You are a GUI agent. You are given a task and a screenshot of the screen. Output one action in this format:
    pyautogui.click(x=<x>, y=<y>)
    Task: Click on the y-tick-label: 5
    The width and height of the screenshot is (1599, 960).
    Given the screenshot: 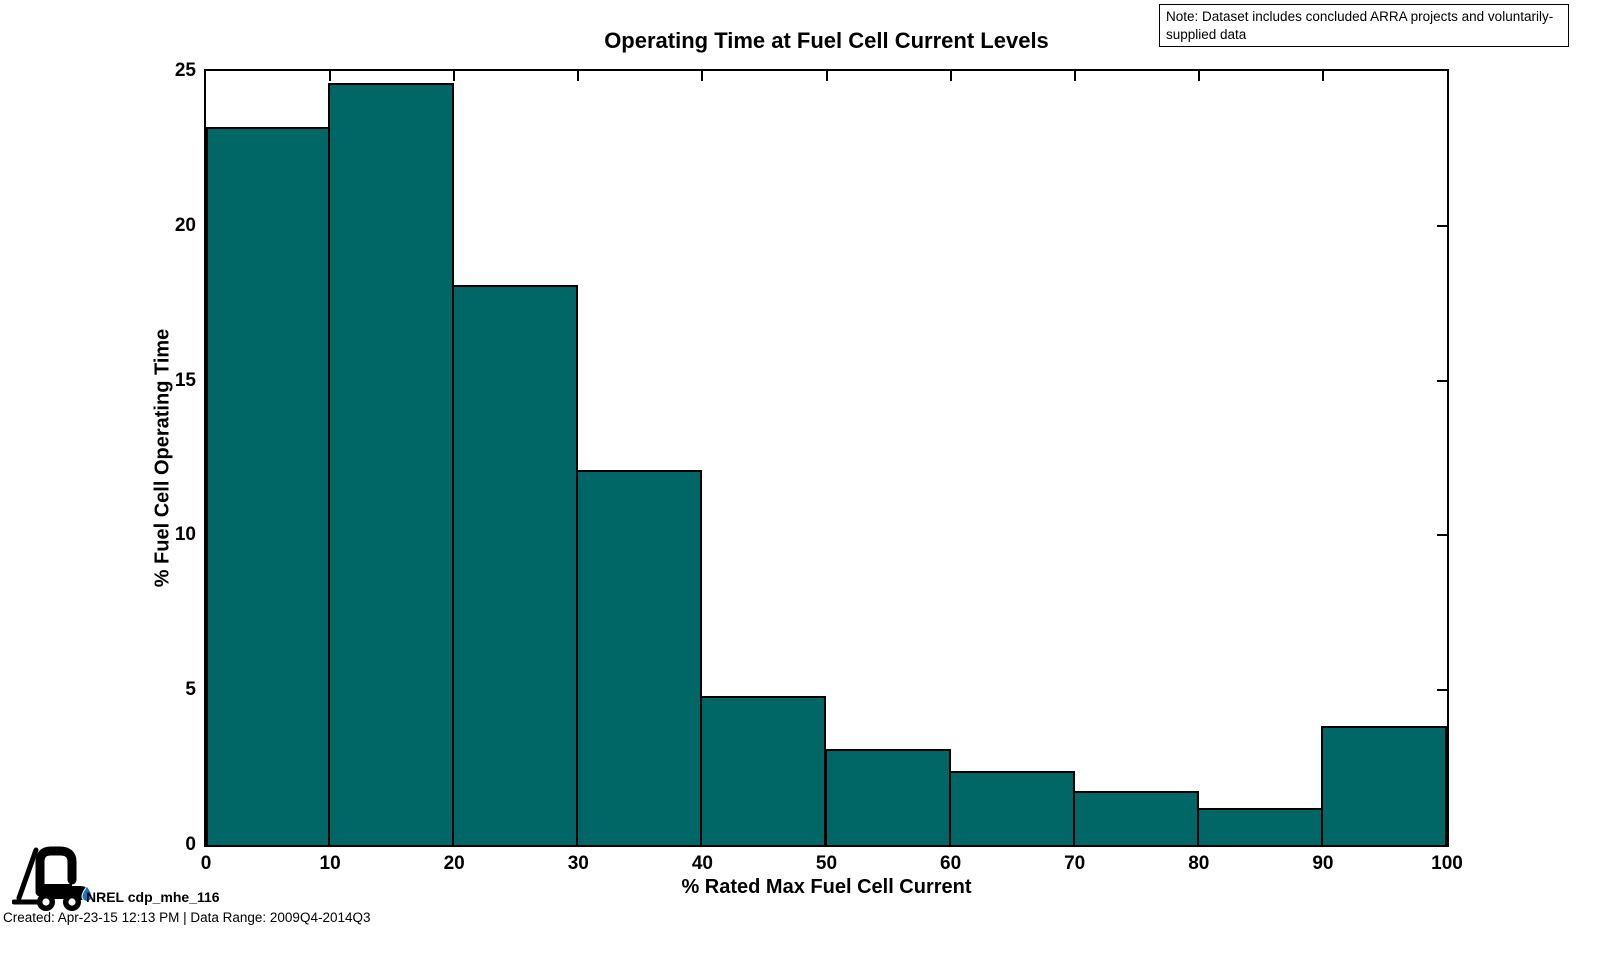 What is the action you would take?
    pyautogui.click(x=190, y=690)
    